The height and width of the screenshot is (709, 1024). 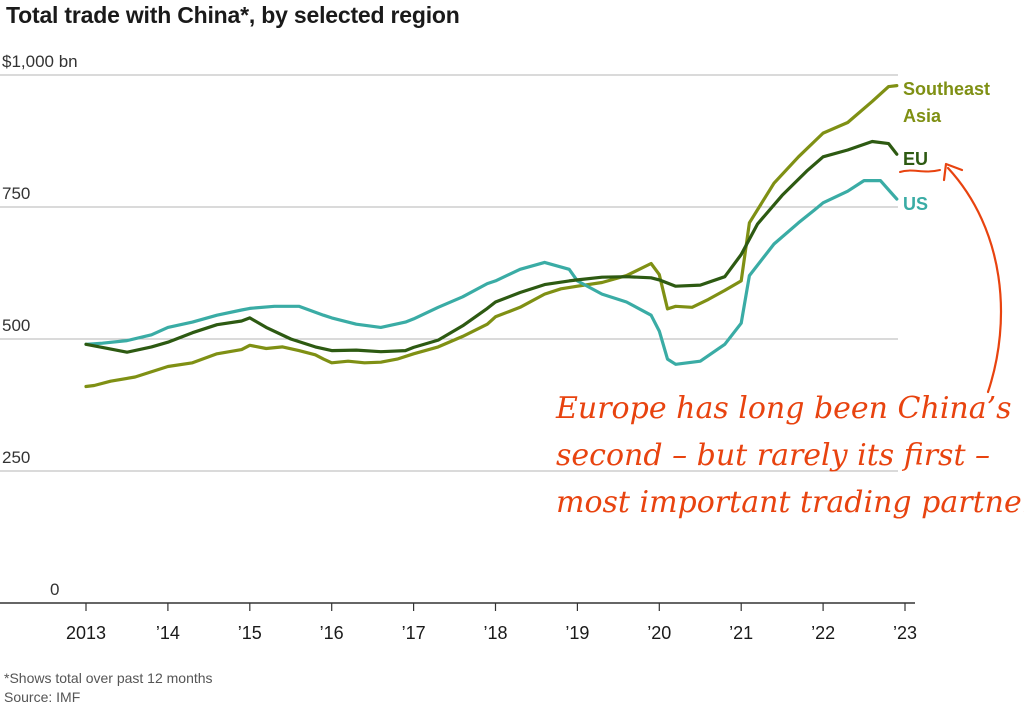 What do you see at coordinates (16, 457) in the screenshot?
I see `y-tick-label-250: 250` at bounding box center [16, 457].